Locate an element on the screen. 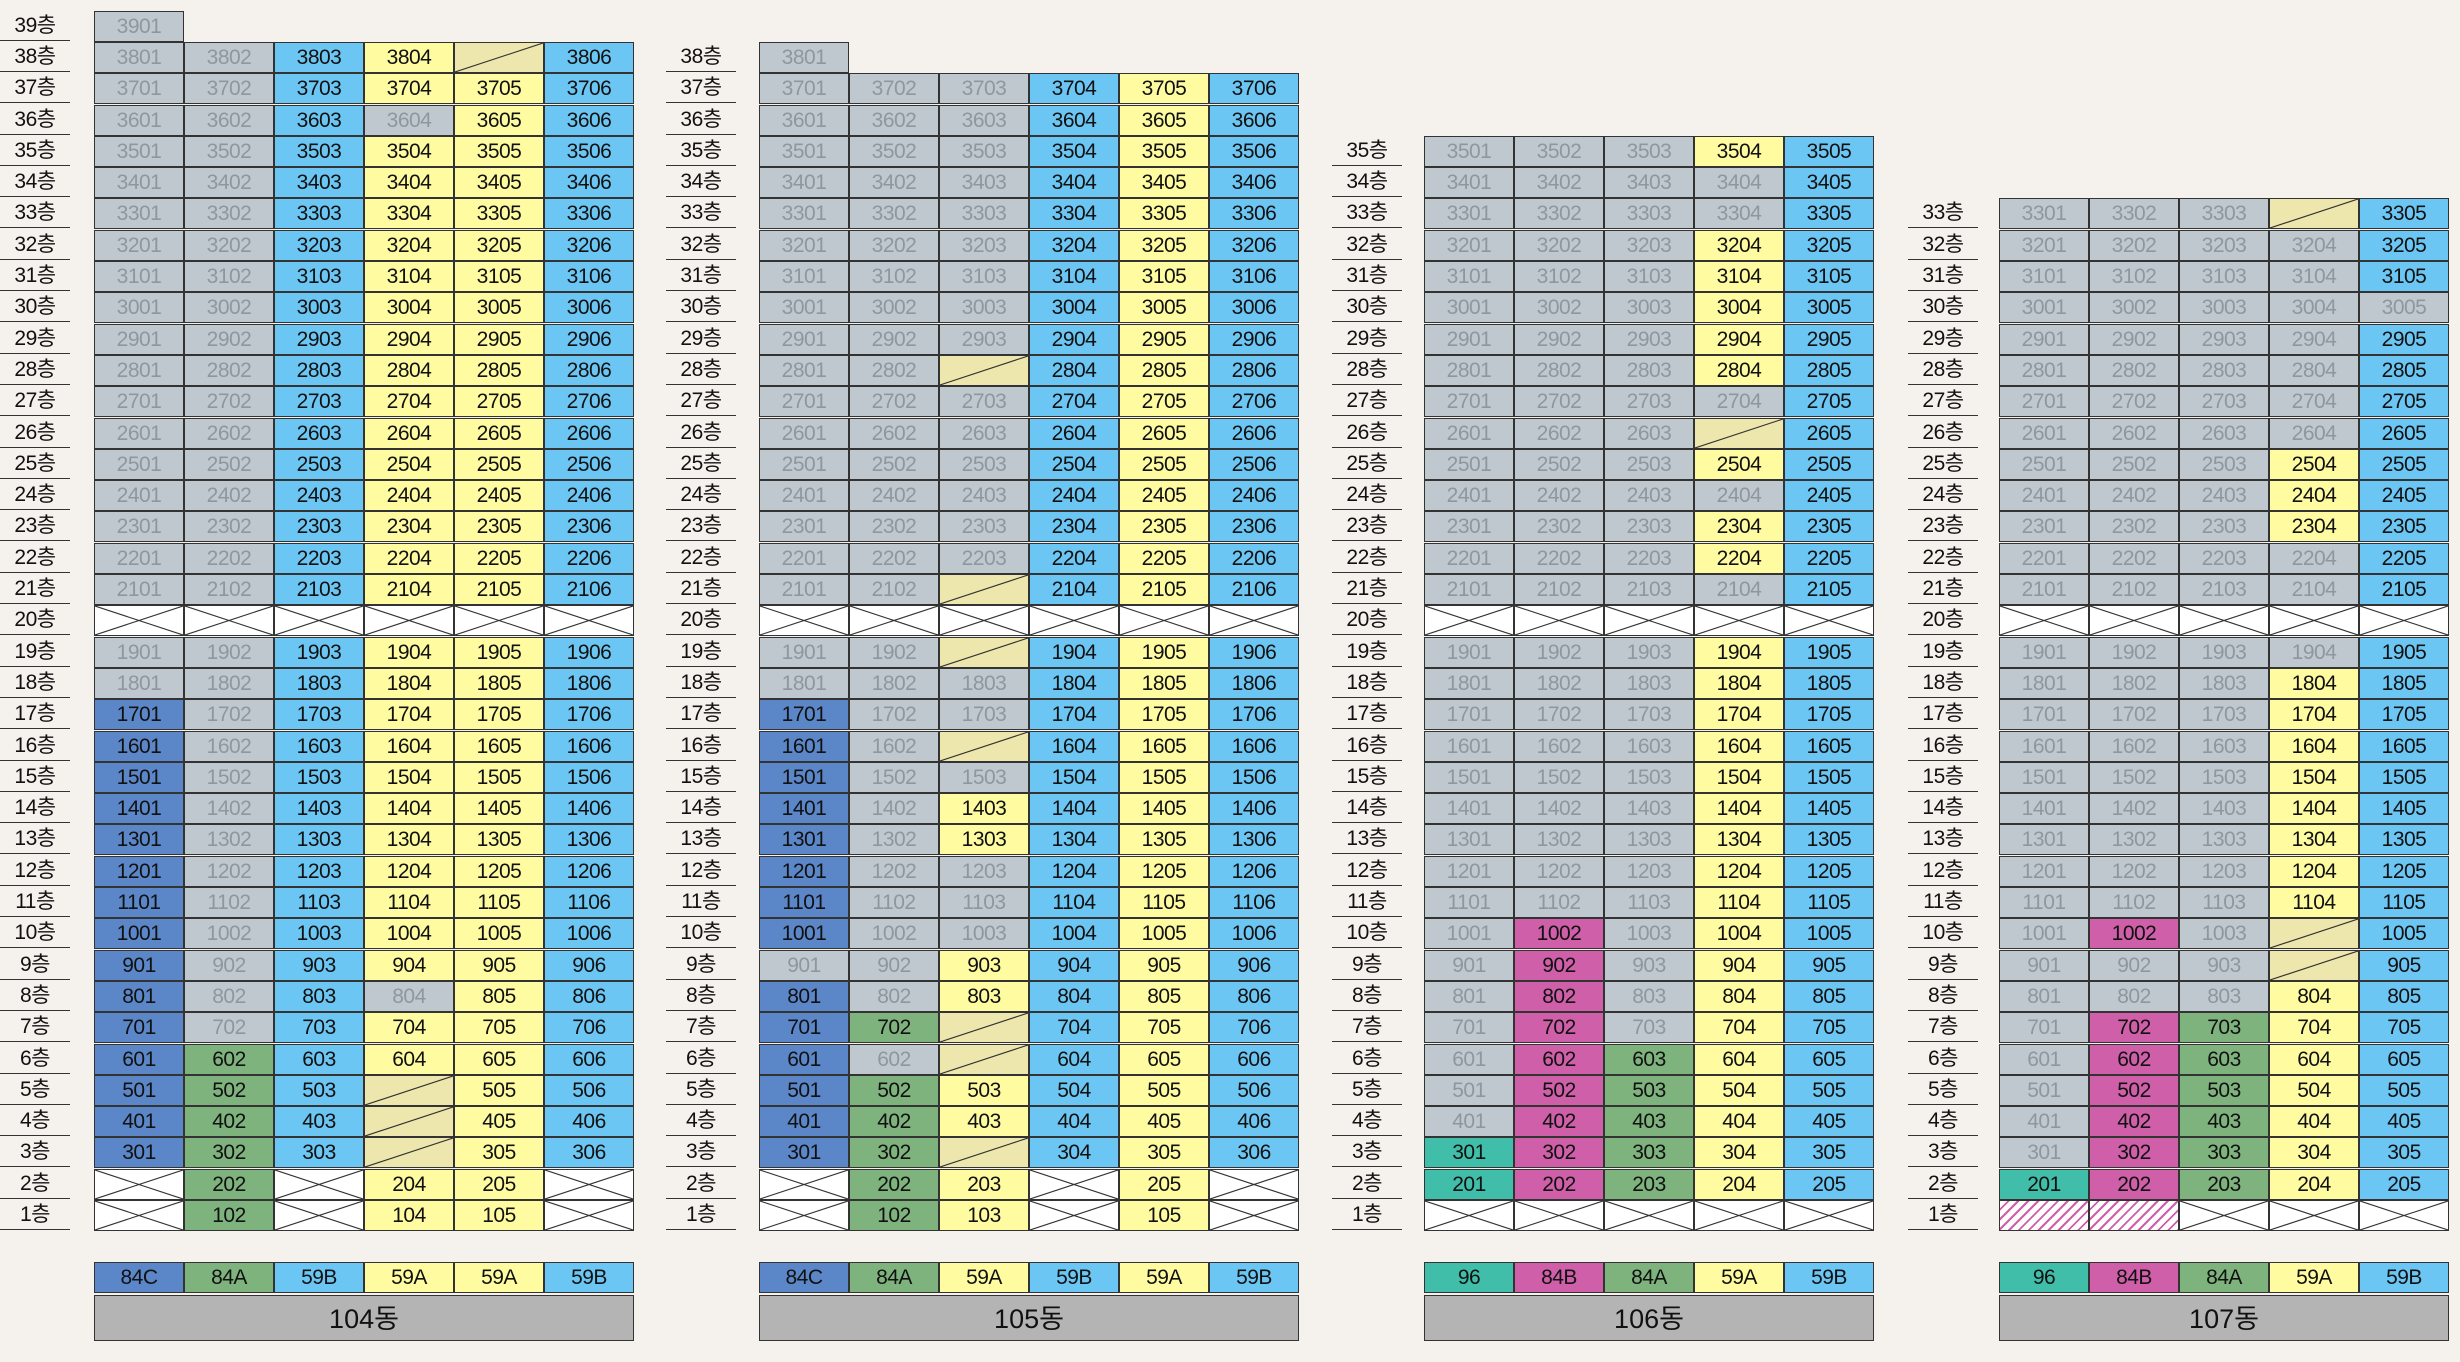 This screenshot has height=1362, width=2460. unit-cell-sold: 1802 is located at coordinates (2134, 683).